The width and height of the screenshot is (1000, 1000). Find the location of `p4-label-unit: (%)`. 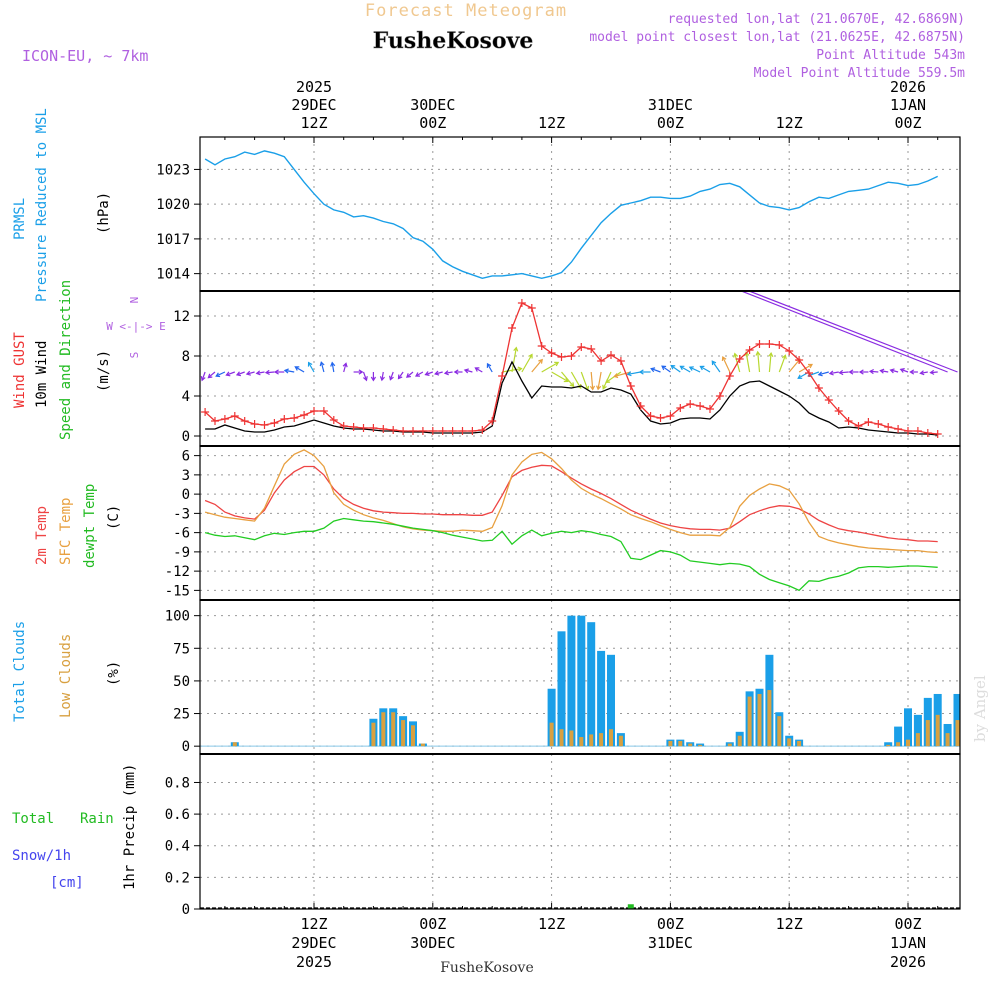

p4-label-unit: (%) is located at coordinates (114, 673).